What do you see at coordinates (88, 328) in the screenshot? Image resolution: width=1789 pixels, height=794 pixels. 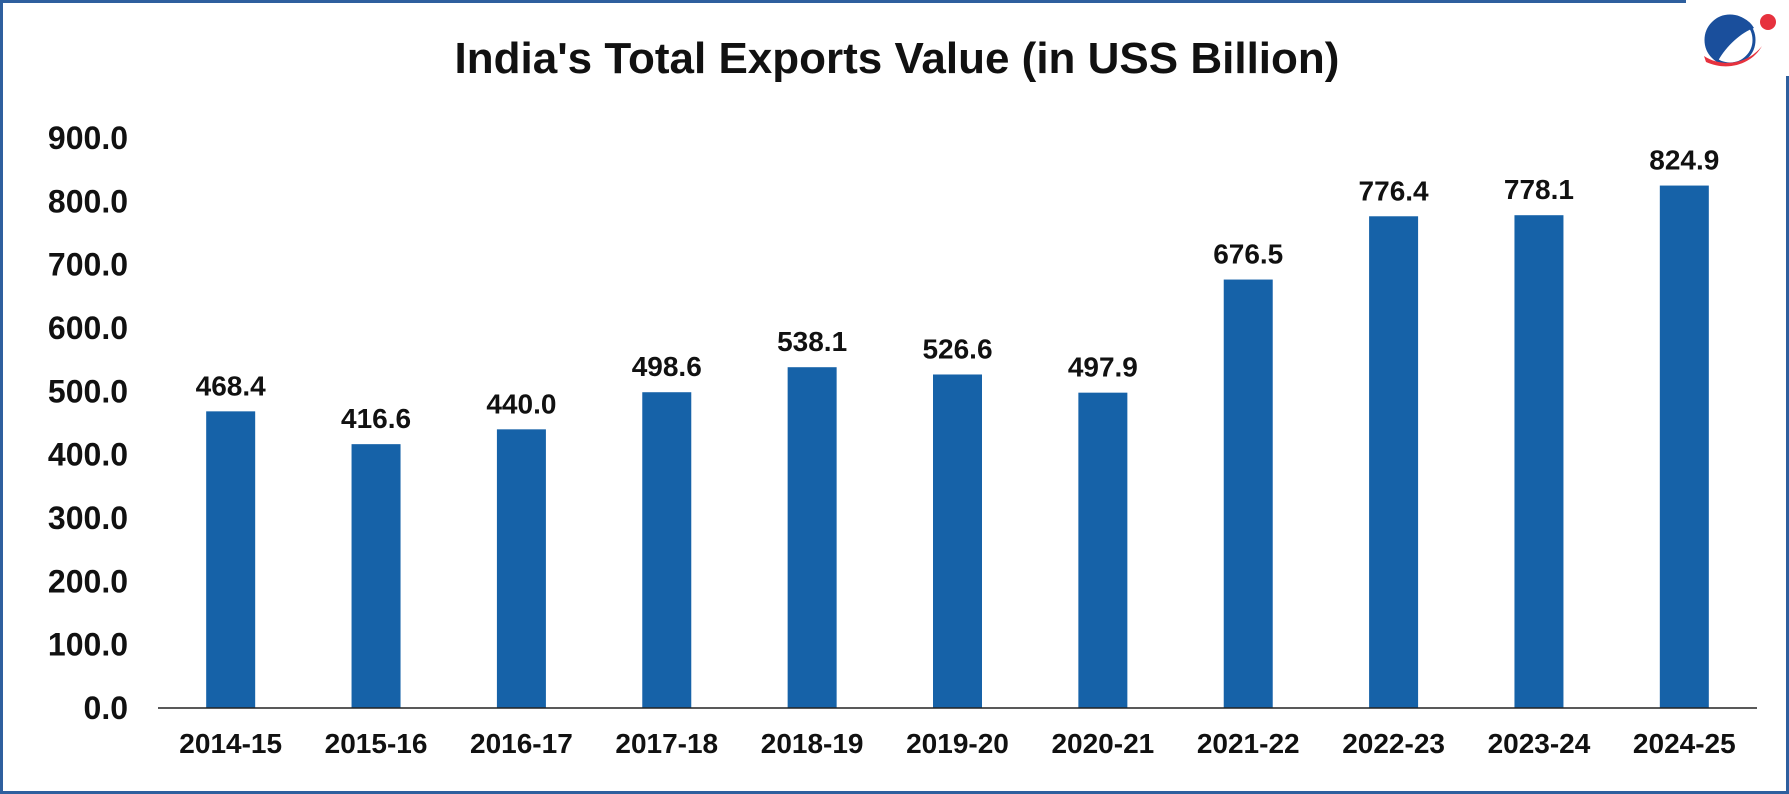 I see `y-tick-label: 600.0` at bounding box center [88, 328].